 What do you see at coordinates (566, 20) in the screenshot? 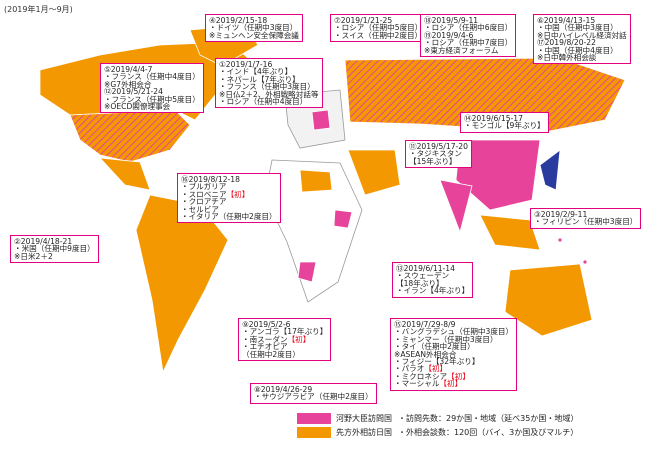
I see `annotation-line: ⑥2019/4/13-15` at bounding box center [566, 20].